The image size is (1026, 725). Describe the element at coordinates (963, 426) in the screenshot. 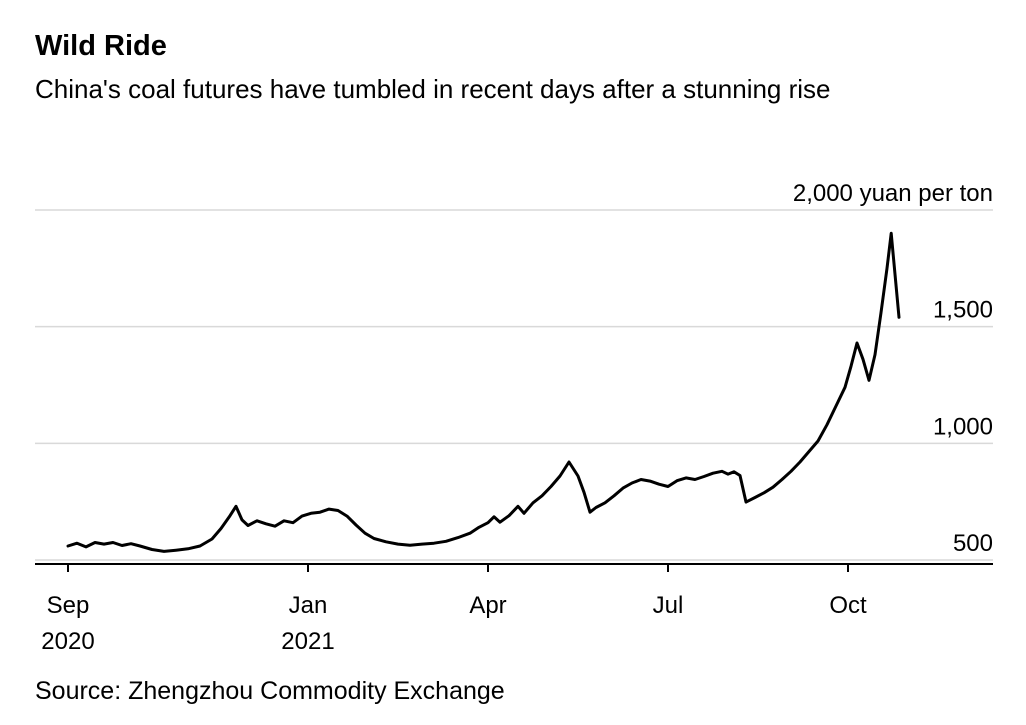

I see `y-axis-label-1000: 1,000` at that location.